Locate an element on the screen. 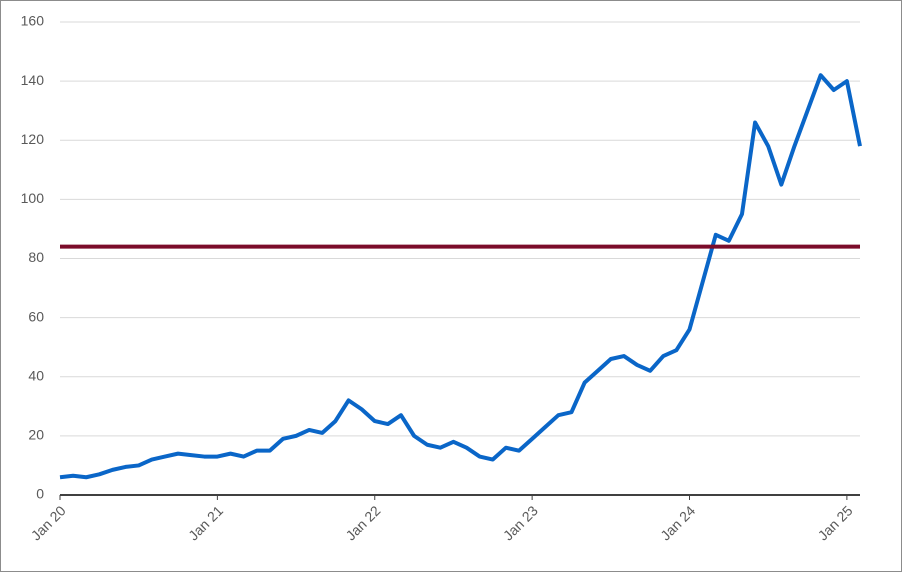 The width and height of the screenshot is (902, 572). y-tick-label: 140 is located at coordinates (33, 80).